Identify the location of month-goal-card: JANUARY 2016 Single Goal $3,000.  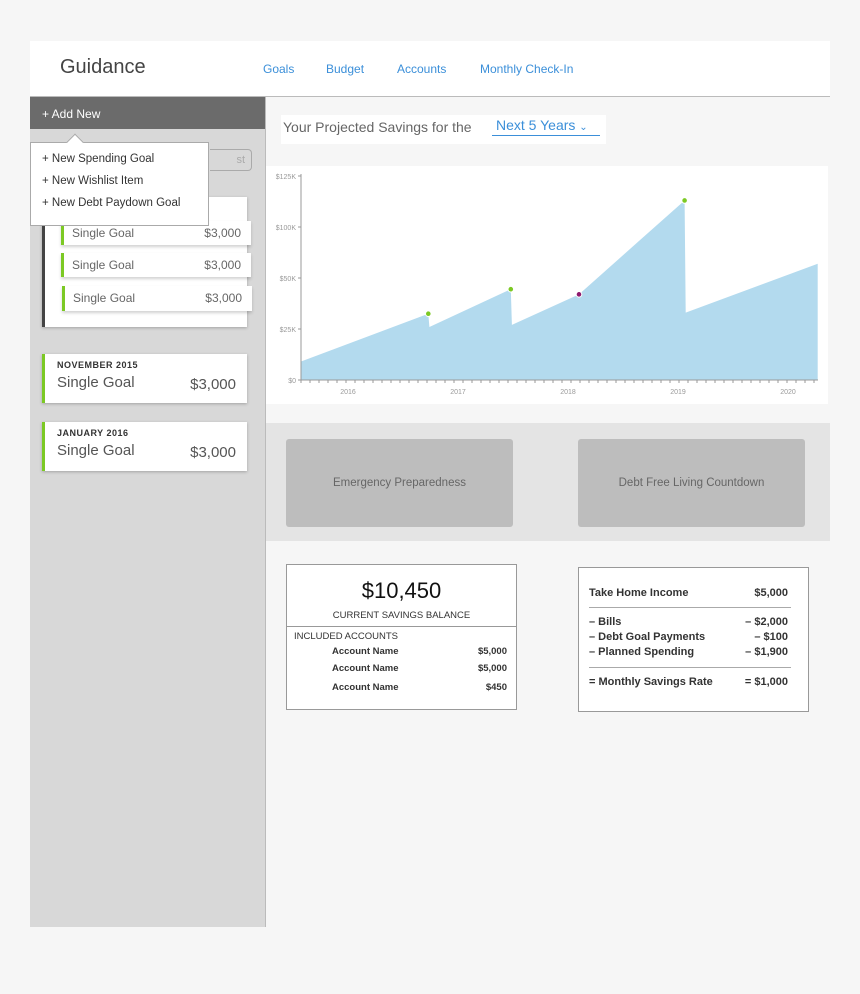
(144, 446).